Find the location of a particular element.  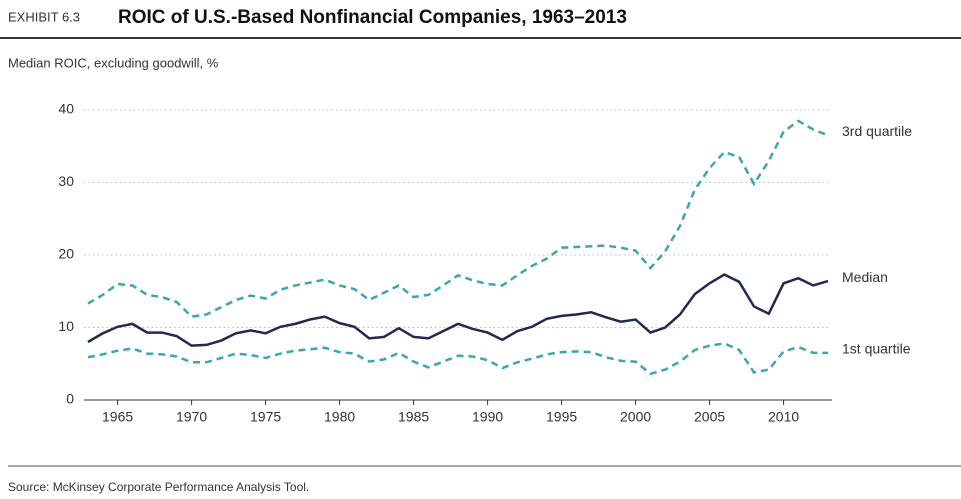

x-tick-label: 2010 is located at coordinates (783, 417).